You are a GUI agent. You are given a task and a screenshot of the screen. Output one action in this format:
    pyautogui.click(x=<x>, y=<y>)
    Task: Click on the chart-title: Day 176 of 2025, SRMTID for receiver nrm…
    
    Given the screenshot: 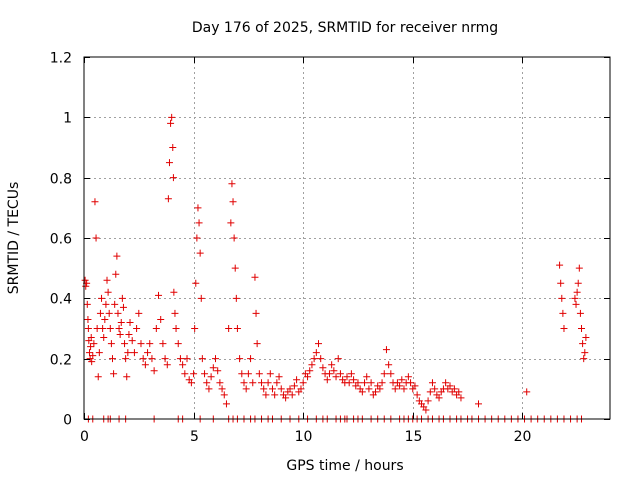 What is the action you would take?
    pyautogui.click(x=345, y=28)
    